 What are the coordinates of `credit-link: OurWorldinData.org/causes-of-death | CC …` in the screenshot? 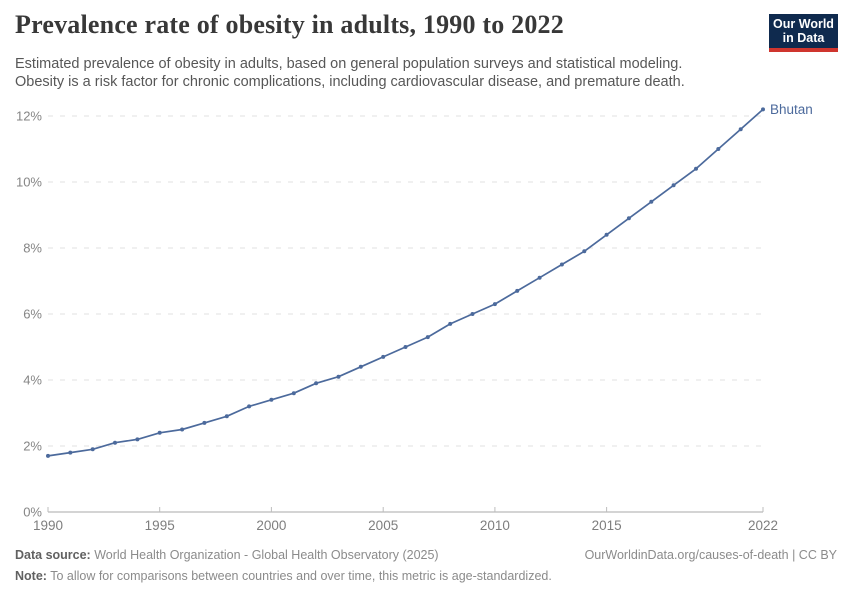 It's located at (710, 555).